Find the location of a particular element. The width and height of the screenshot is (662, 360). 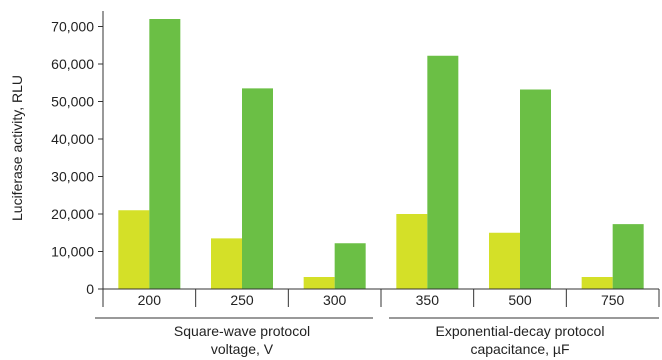

y-axis-title-group: Luciferase activity, RLU is located at coordinates (17, 148).